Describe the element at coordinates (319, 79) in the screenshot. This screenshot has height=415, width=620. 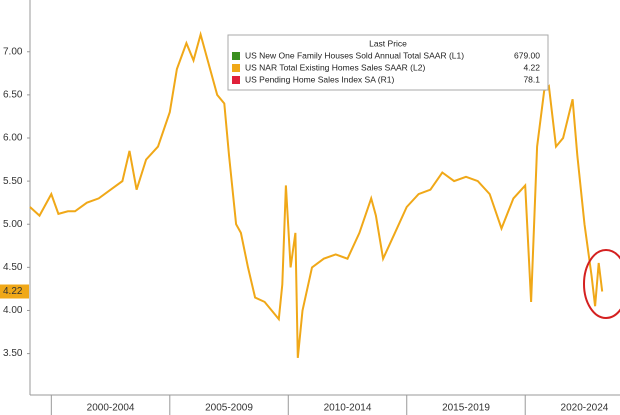
I see `legend-label: US Pending Home Sales Index SA (R1)` at that location.